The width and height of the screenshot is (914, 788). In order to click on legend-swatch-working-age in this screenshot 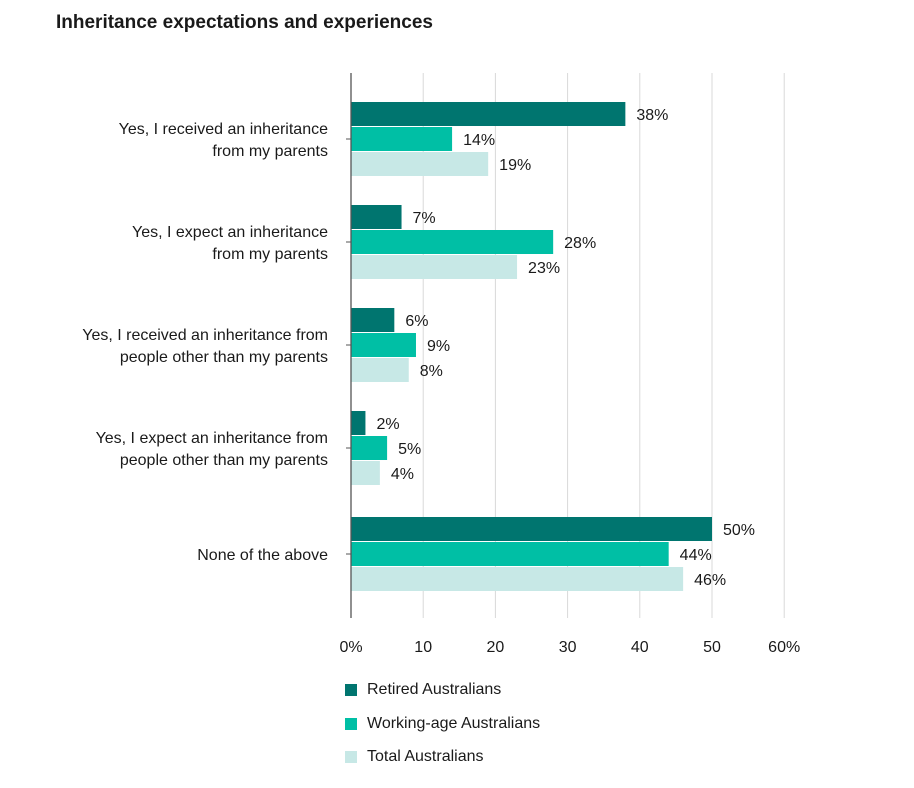, I will do `click(351, 723)`.